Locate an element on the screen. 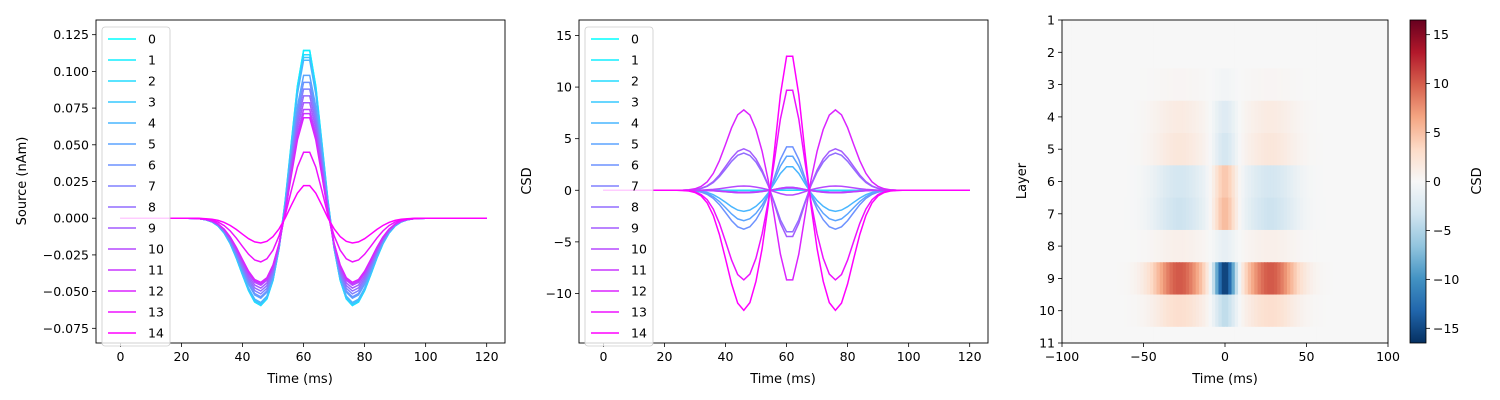 This screenshot has width=1500, height=400. y-tick-label: 0.000 is located at coordinates (71, 218).